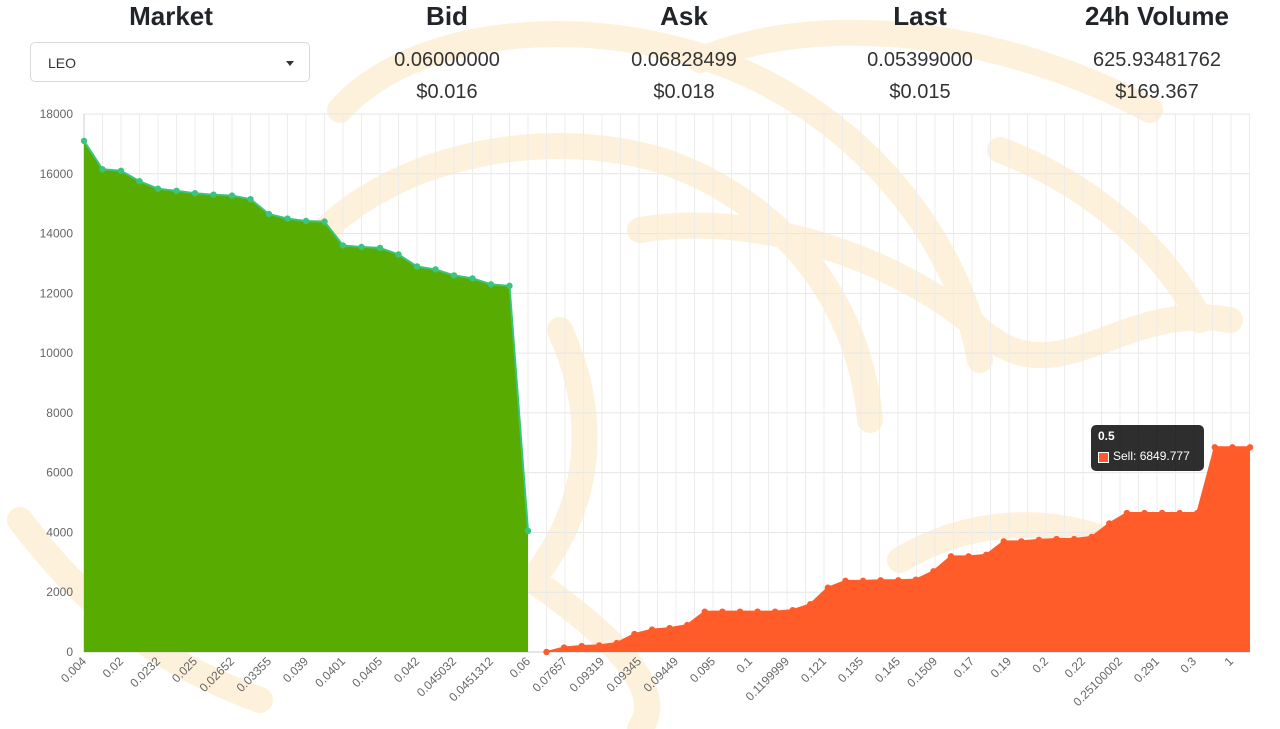  I want to click on x-tick-label: 0.19, so click(1001, 667).